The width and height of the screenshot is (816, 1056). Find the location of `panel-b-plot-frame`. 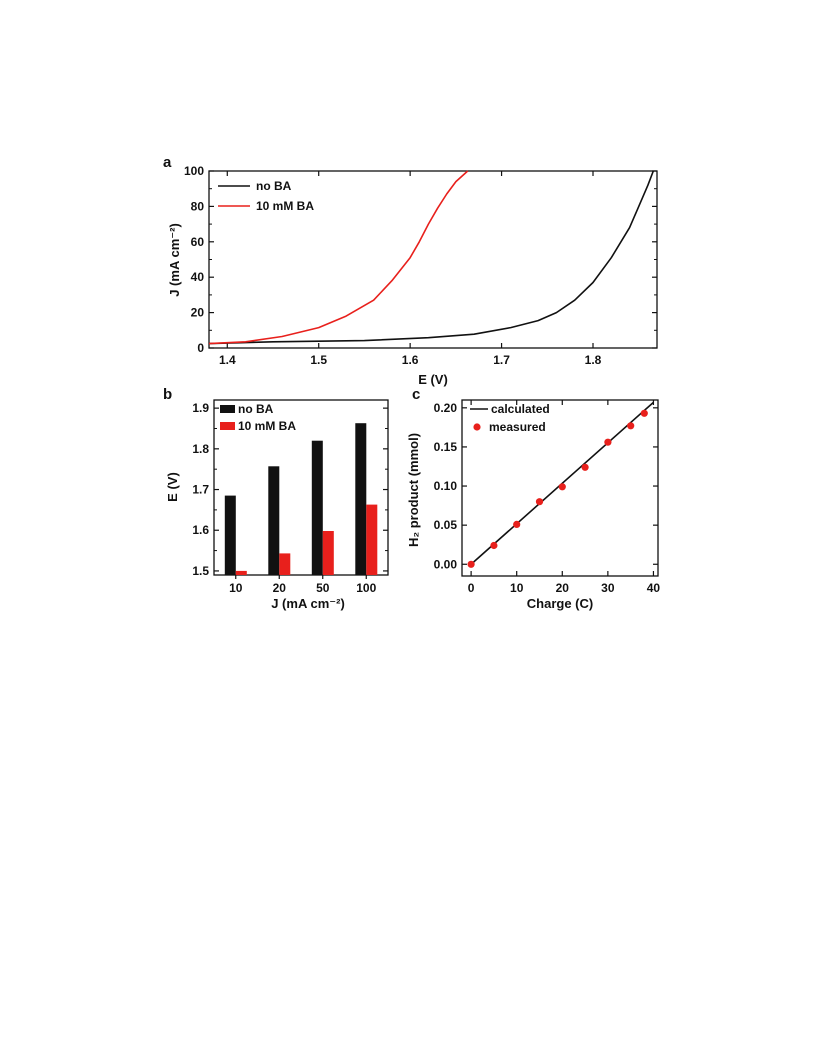

panel-b-plot-frame is located at coordinates (301, 487).